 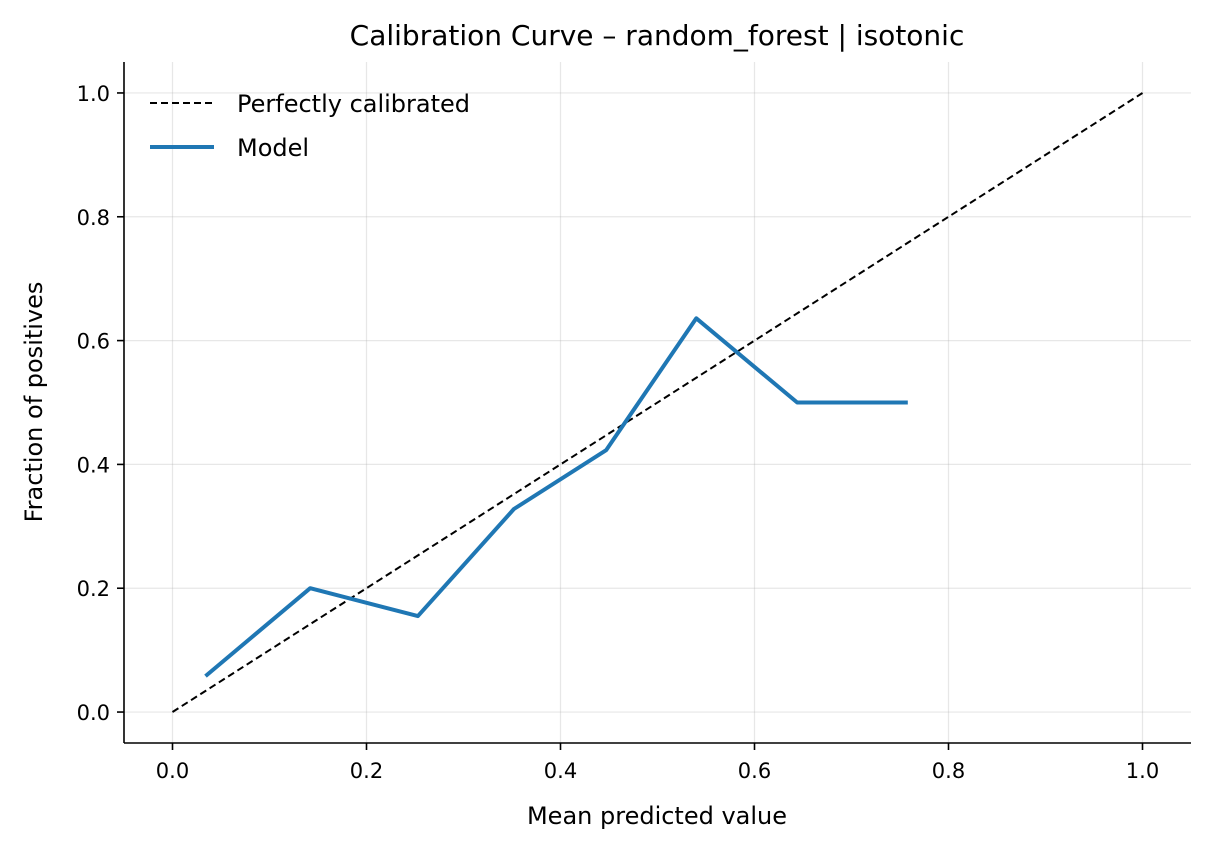 I want to click on legend-label-perfectly-calibrated: Perfectly calibrated, so click(x=353, y=104).